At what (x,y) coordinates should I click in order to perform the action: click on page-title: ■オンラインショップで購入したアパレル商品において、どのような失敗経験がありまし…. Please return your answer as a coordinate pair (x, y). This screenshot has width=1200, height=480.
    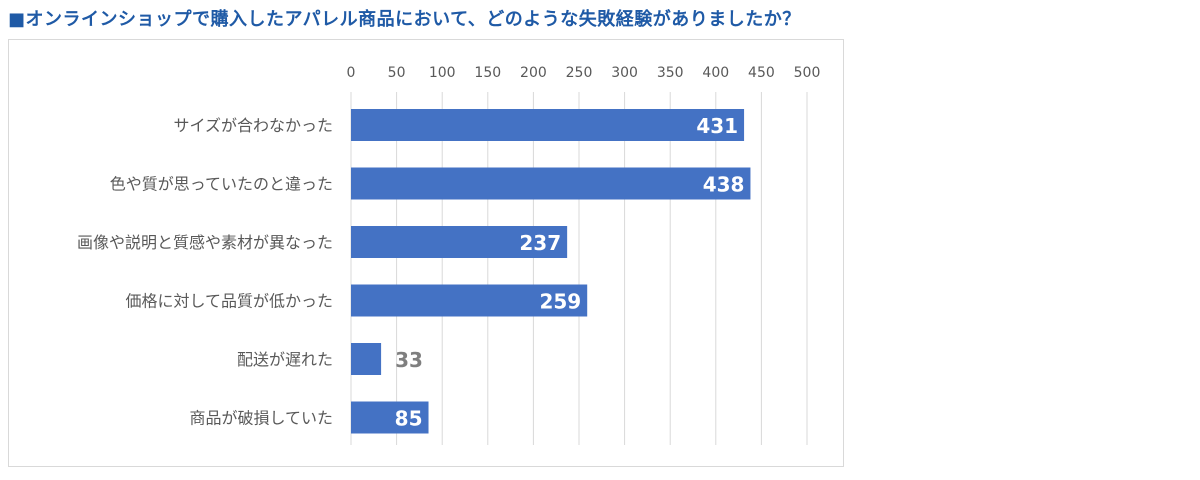
    Looking at the image, I should click on (404, 19).